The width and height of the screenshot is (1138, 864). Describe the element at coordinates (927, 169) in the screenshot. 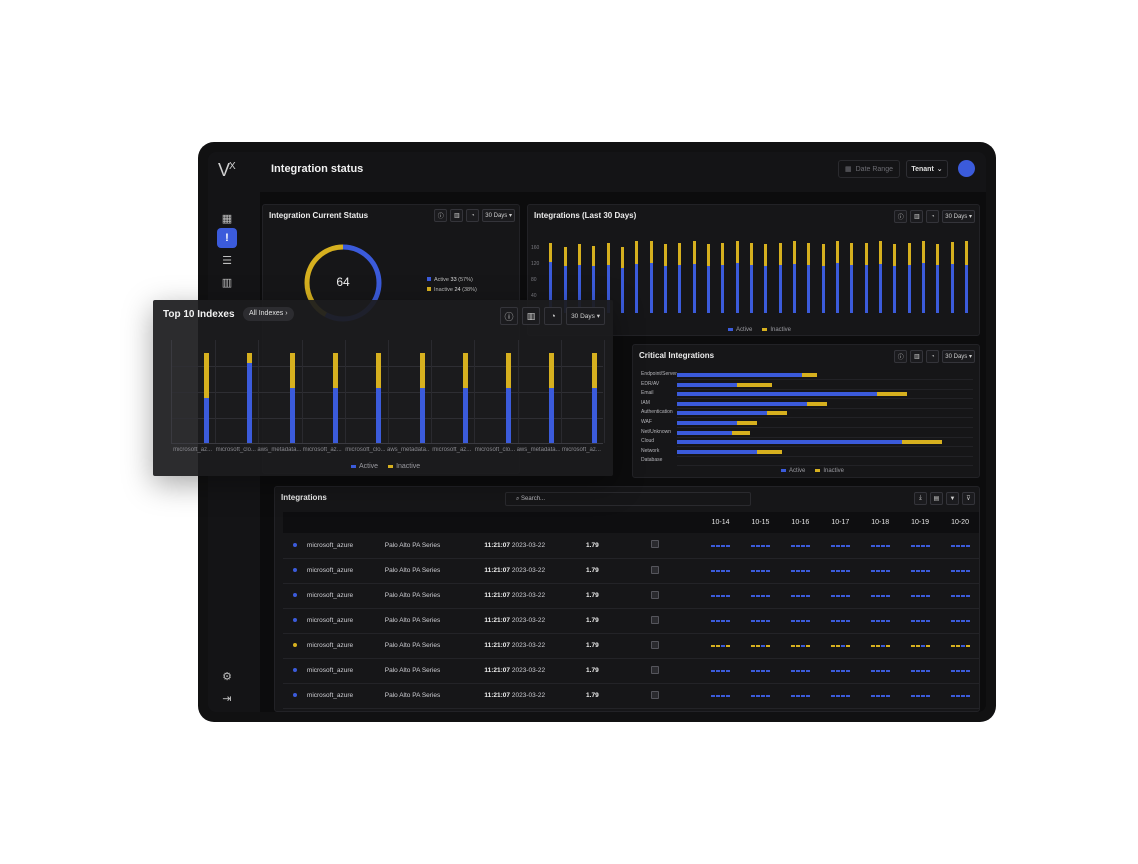

I see `tenant-select: Tenant ⌄` at that location.